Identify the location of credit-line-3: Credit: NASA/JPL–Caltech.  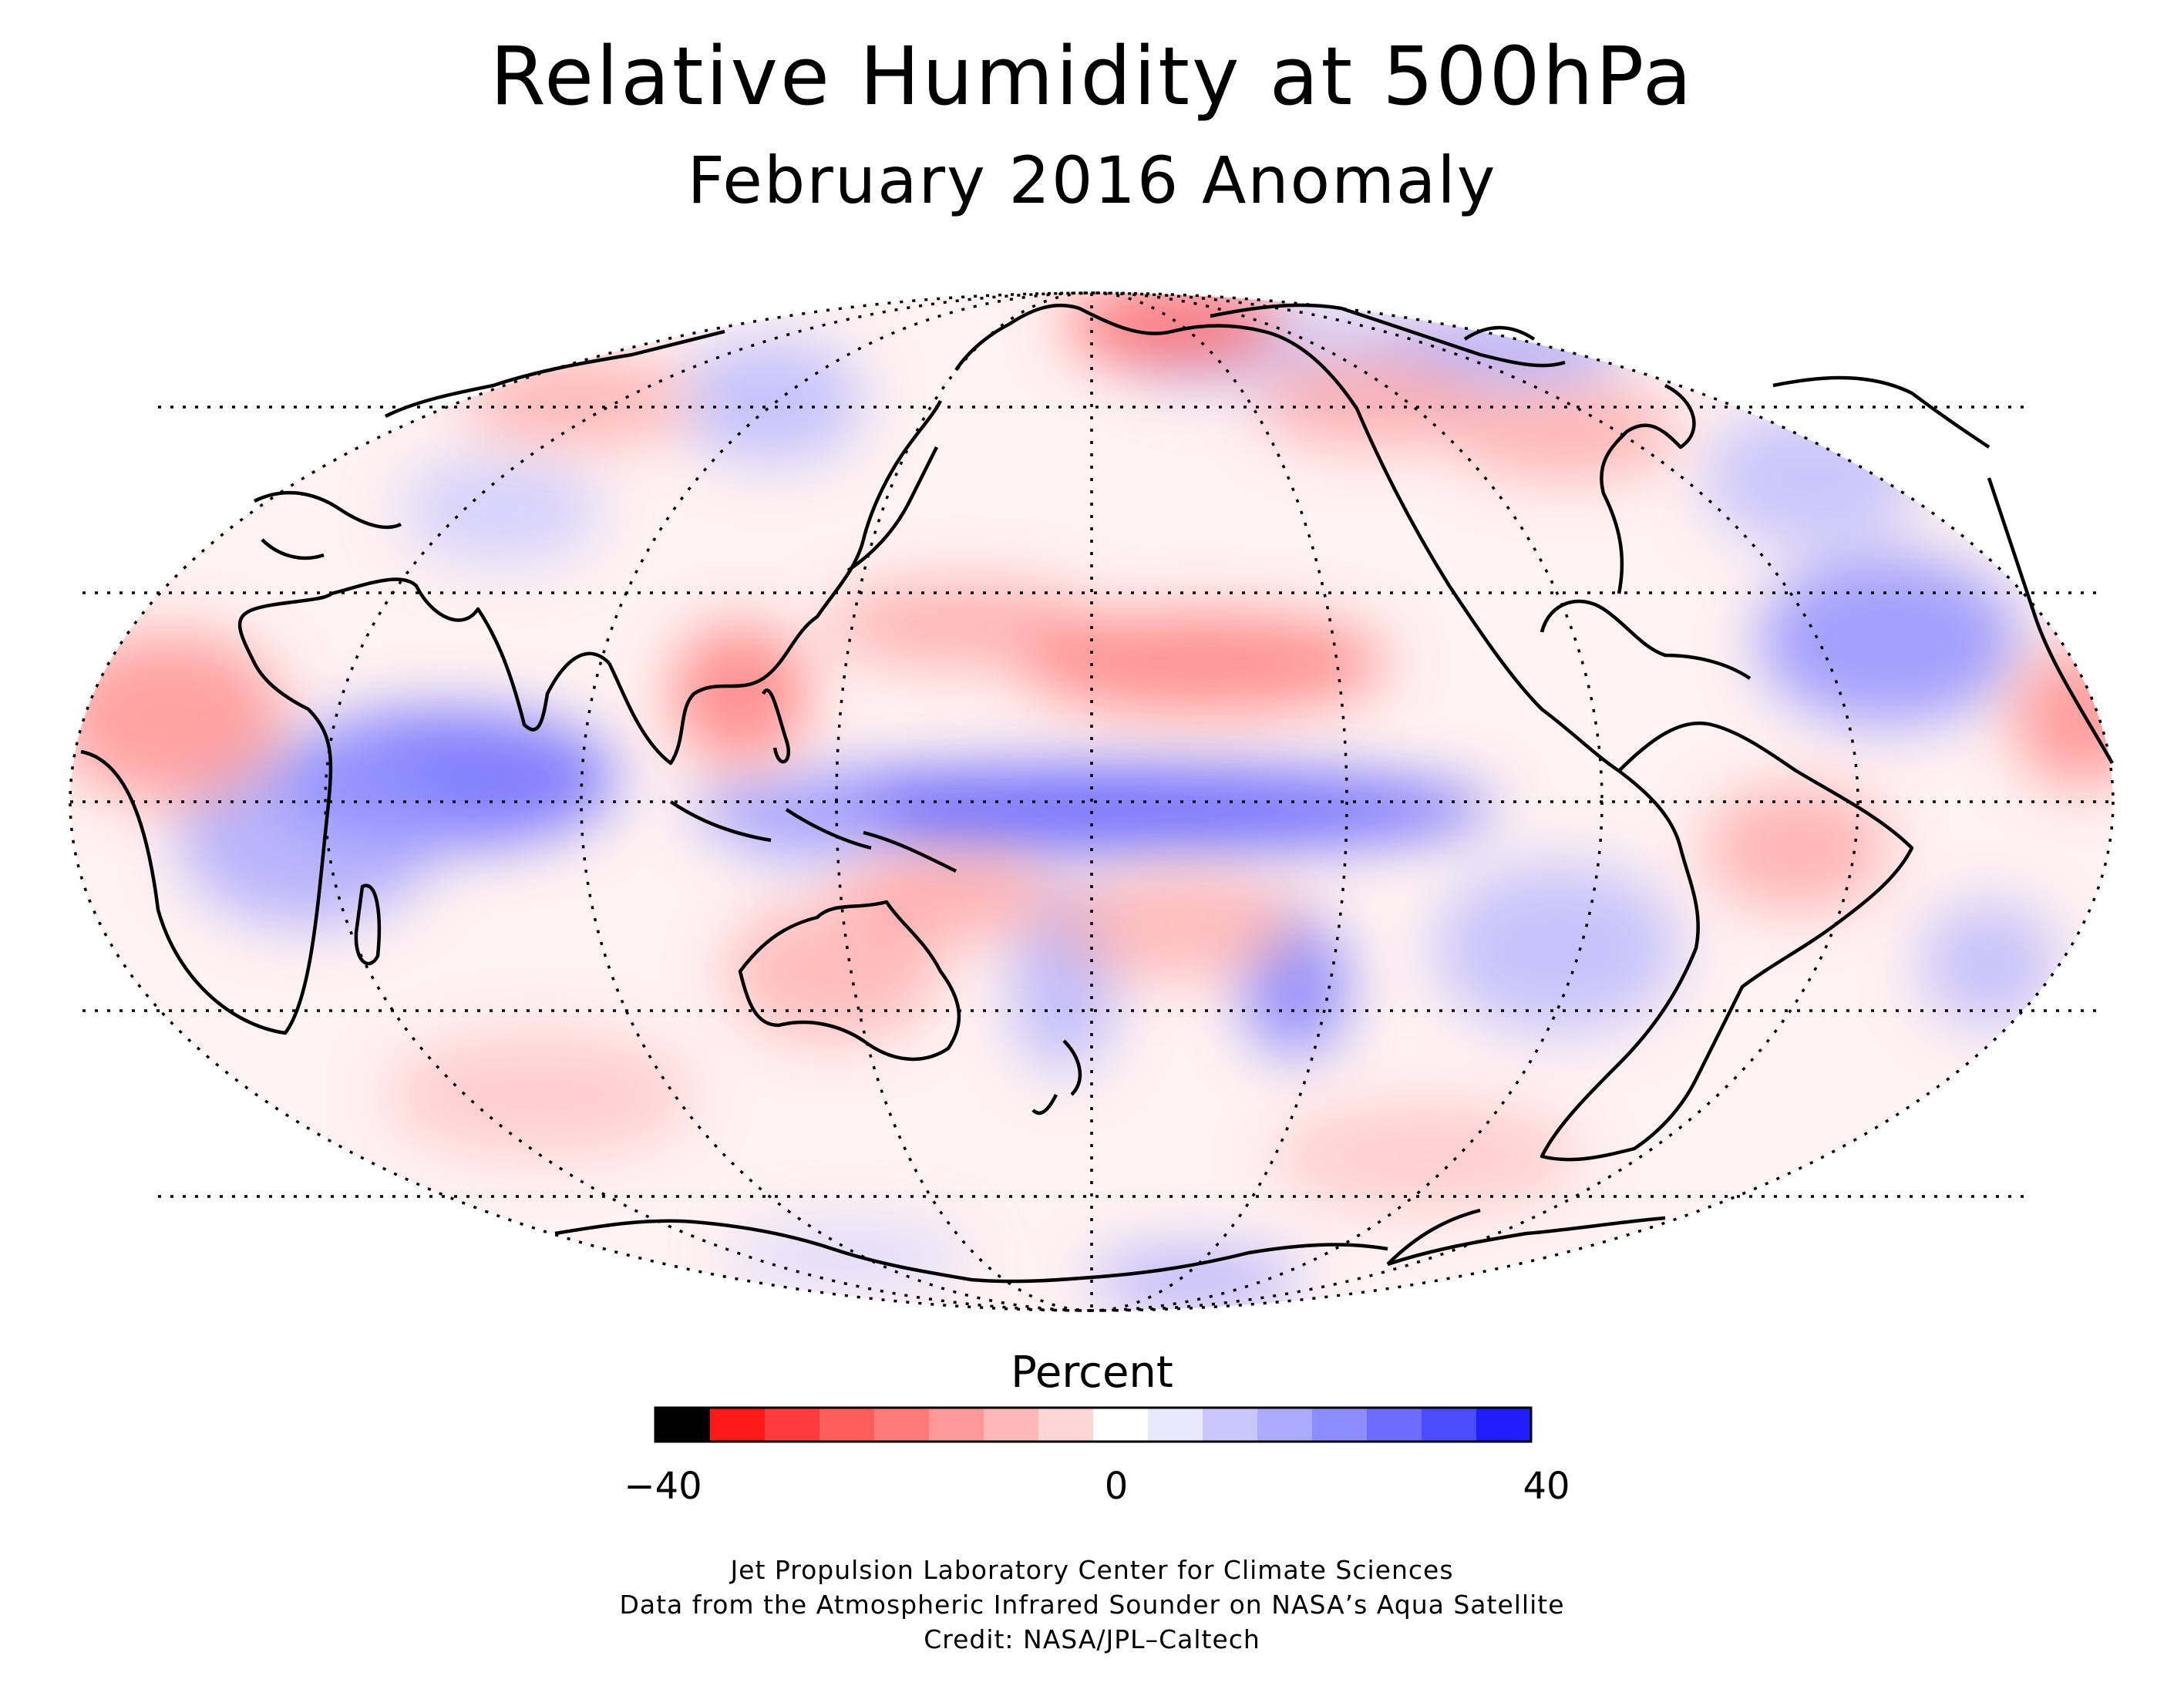
(1092, 1639).